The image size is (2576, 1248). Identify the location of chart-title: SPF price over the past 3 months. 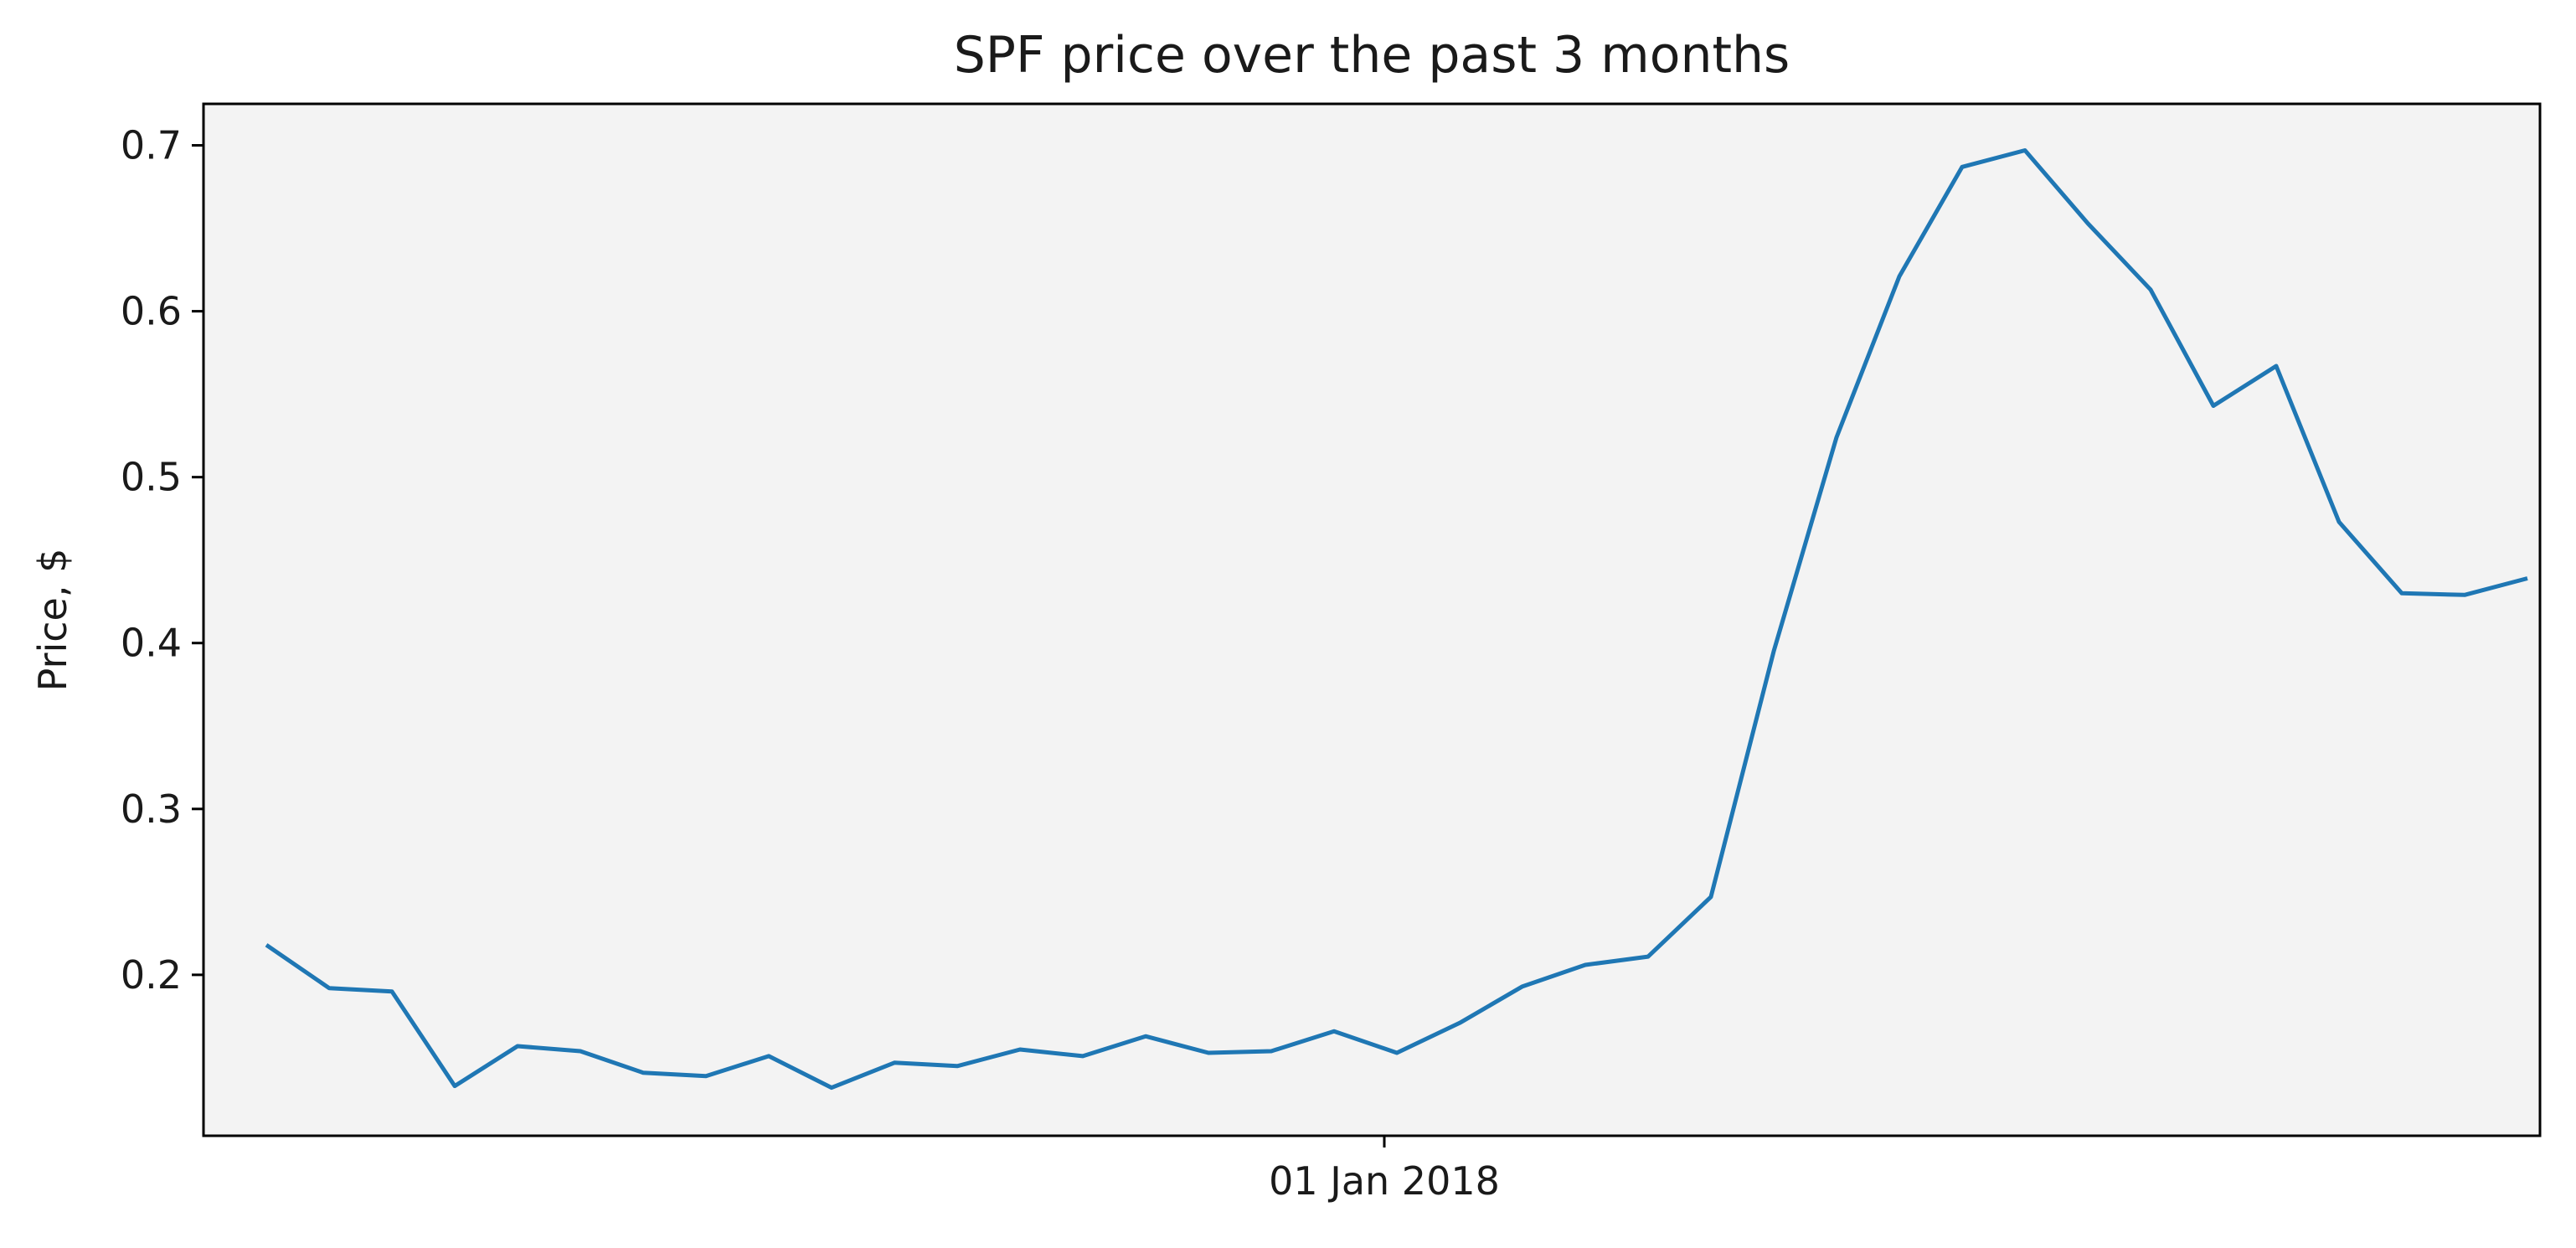
(1372, 55).